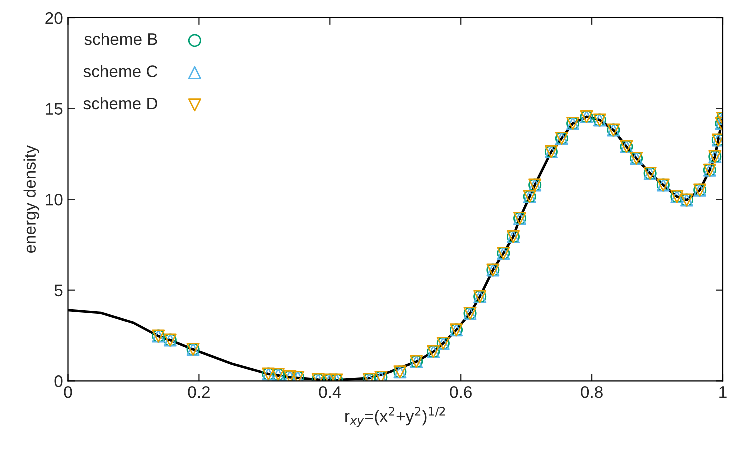  Describe the element at coordinates (330, 392) in the screenshot. I see `x-tick-label: 0.4` at that location.